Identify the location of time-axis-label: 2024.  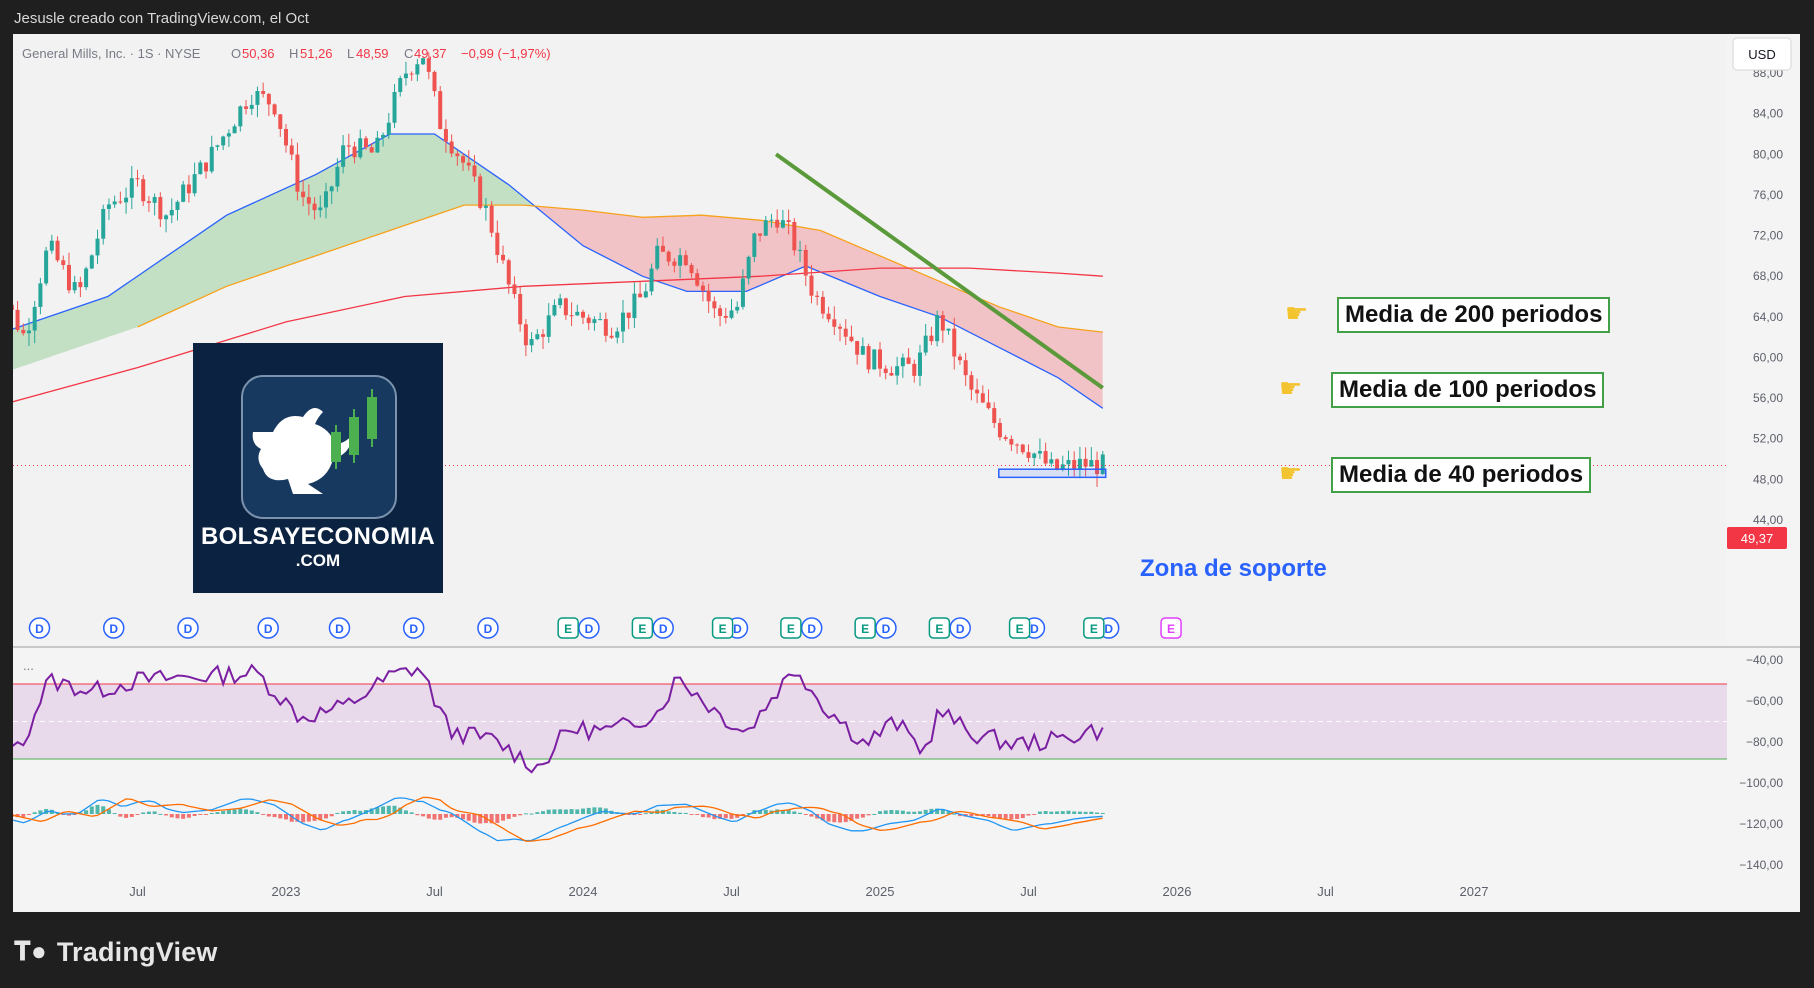
(583, 891).